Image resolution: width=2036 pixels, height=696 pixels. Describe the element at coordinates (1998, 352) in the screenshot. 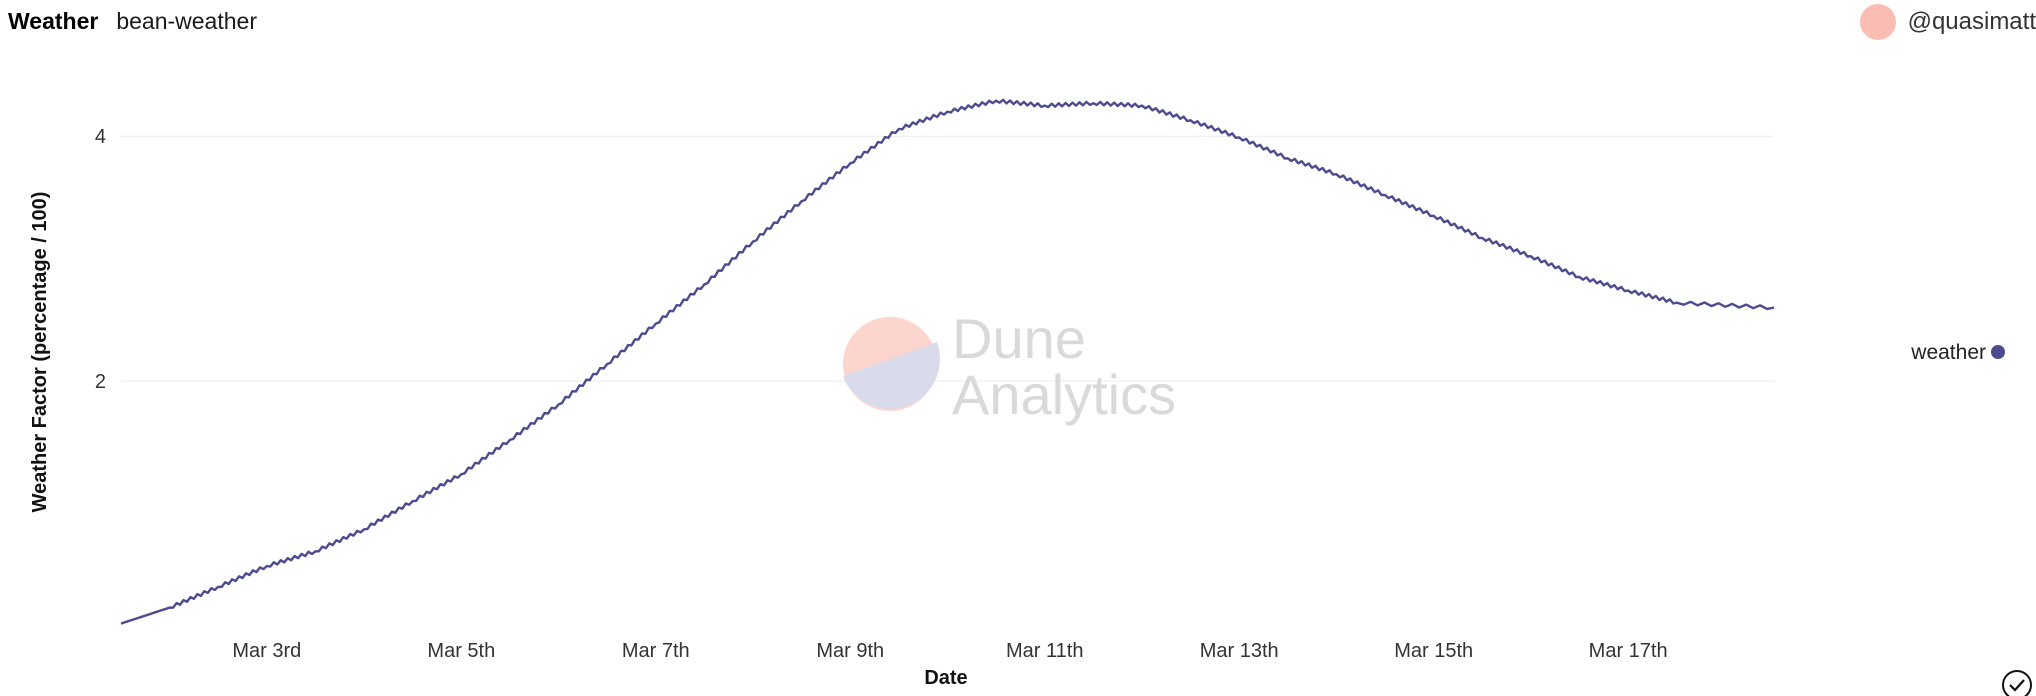

I see `legend-dot-icon` at that location.